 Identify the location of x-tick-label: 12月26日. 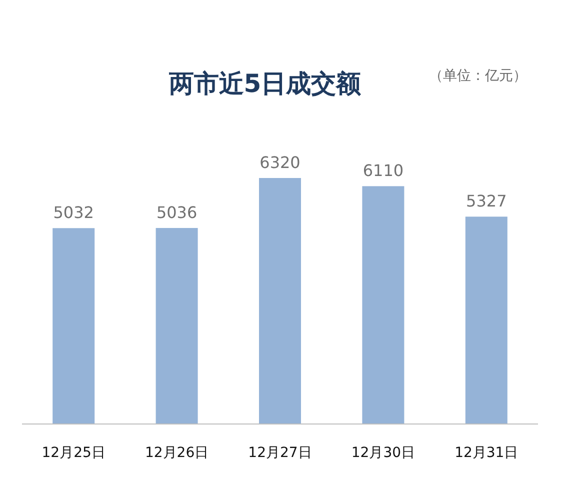
(176, 453).